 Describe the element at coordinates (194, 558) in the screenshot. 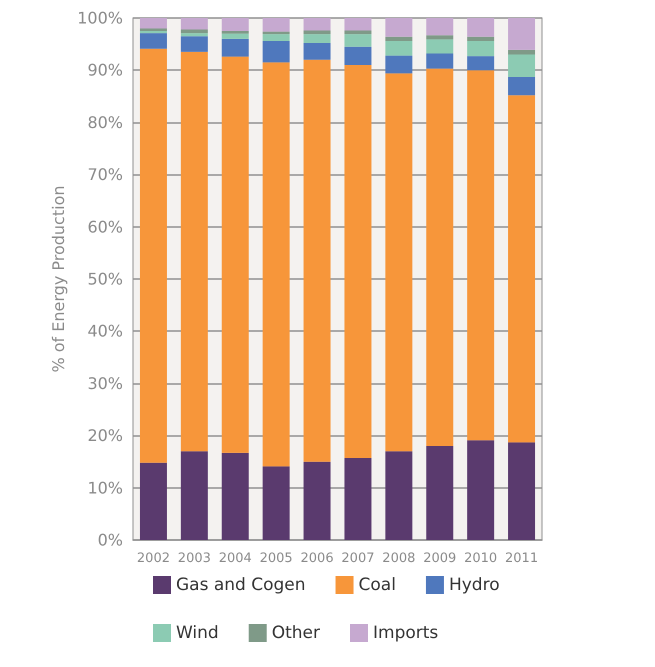

I see `x-tick-label: 2003` at that location.